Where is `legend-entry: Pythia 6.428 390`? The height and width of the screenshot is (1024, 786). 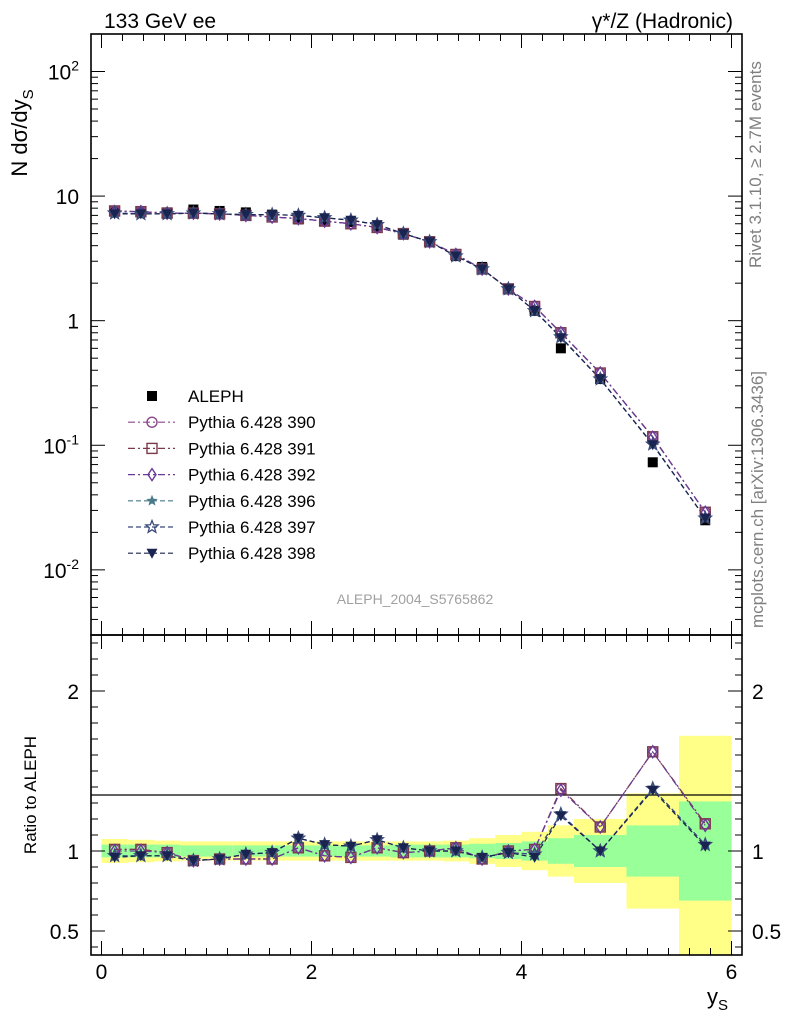
legend-entry: Pythia 6.428 390 is located at coordinates (252, 422).